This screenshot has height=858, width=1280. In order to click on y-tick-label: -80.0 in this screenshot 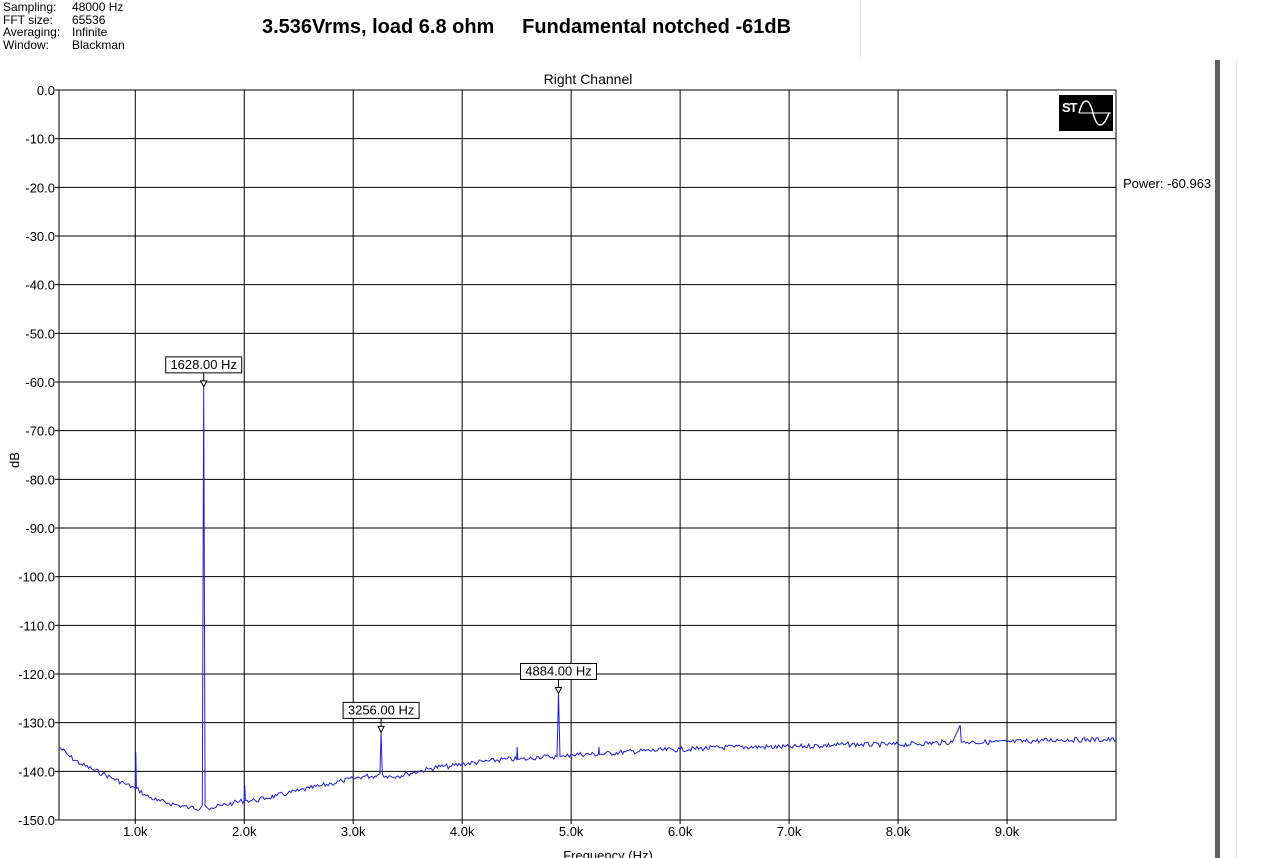, I will do `click(40, 479)`.